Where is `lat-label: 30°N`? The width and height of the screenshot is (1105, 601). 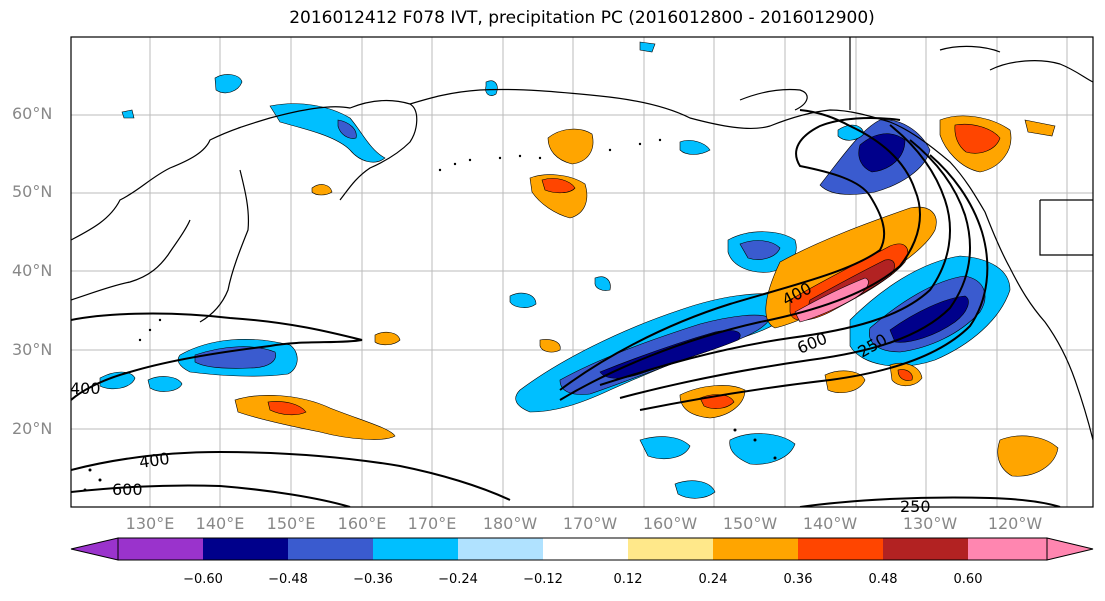
lat-label: 30°N is located at coordinates (32, 349).